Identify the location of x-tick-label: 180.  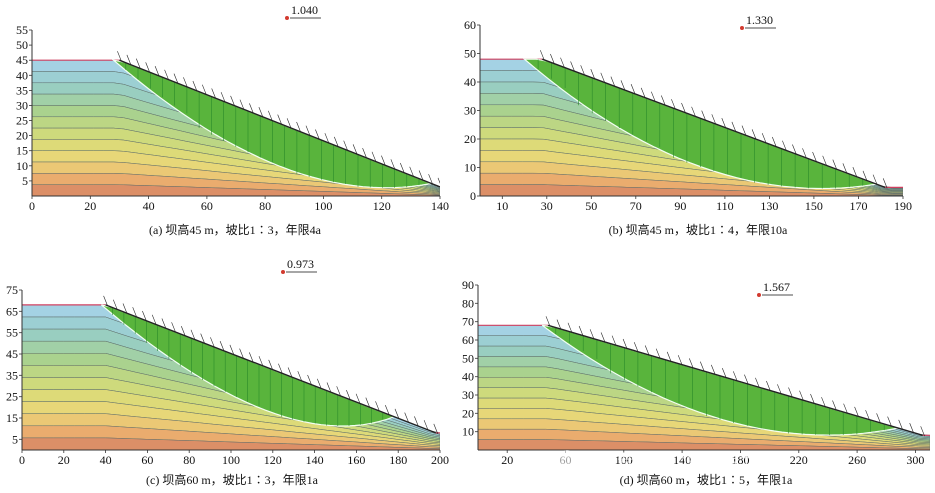
(398, 460).